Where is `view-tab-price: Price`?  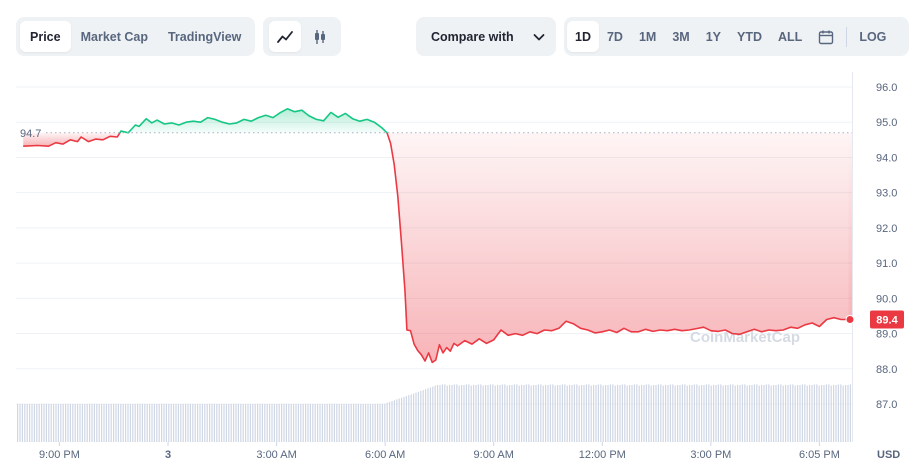 view-tab-price: Price is located at coordinates (45, 36).